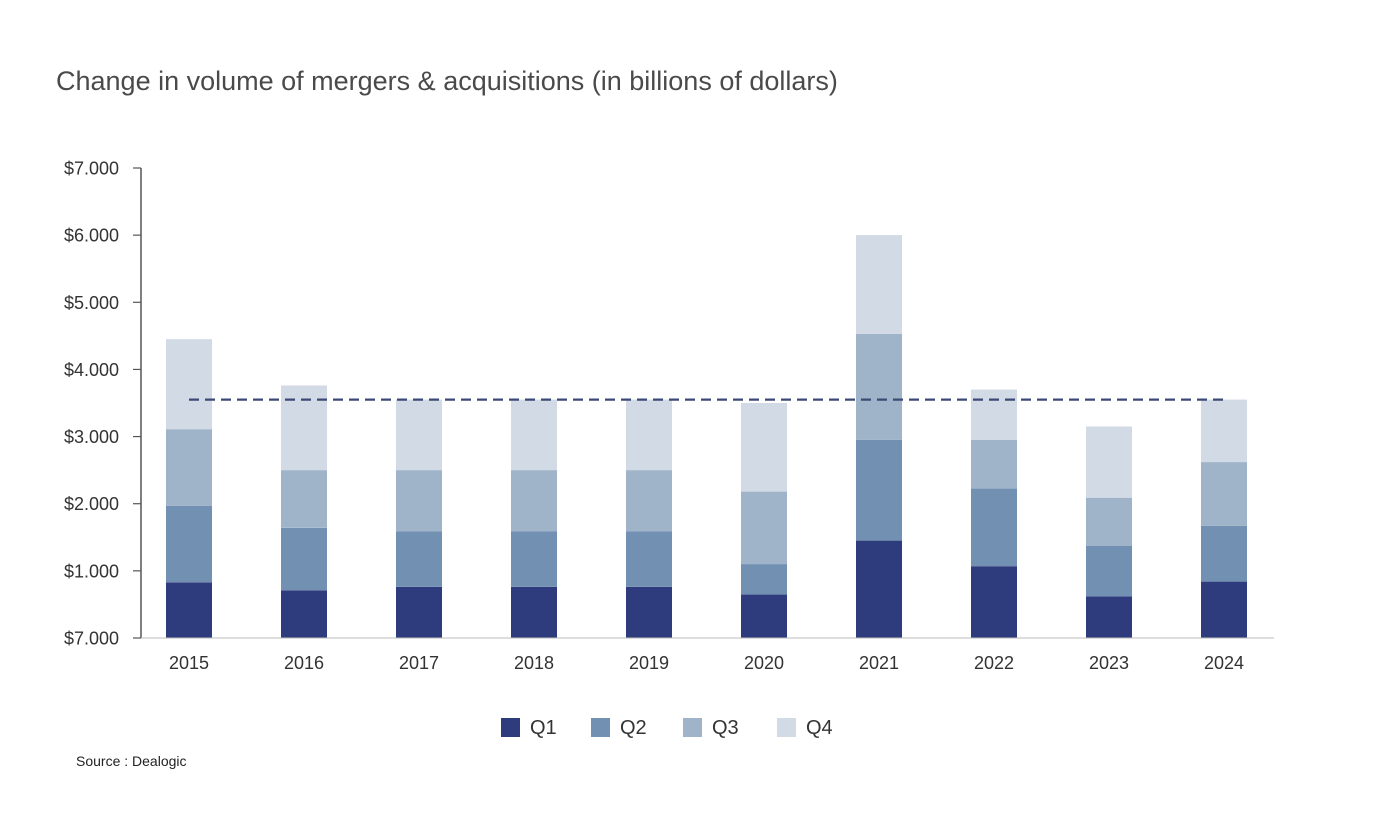  What do you see at coordinates (534, 612) in the screenshot?
I see `bar-2018-q1` at bounding box center [534, 612].